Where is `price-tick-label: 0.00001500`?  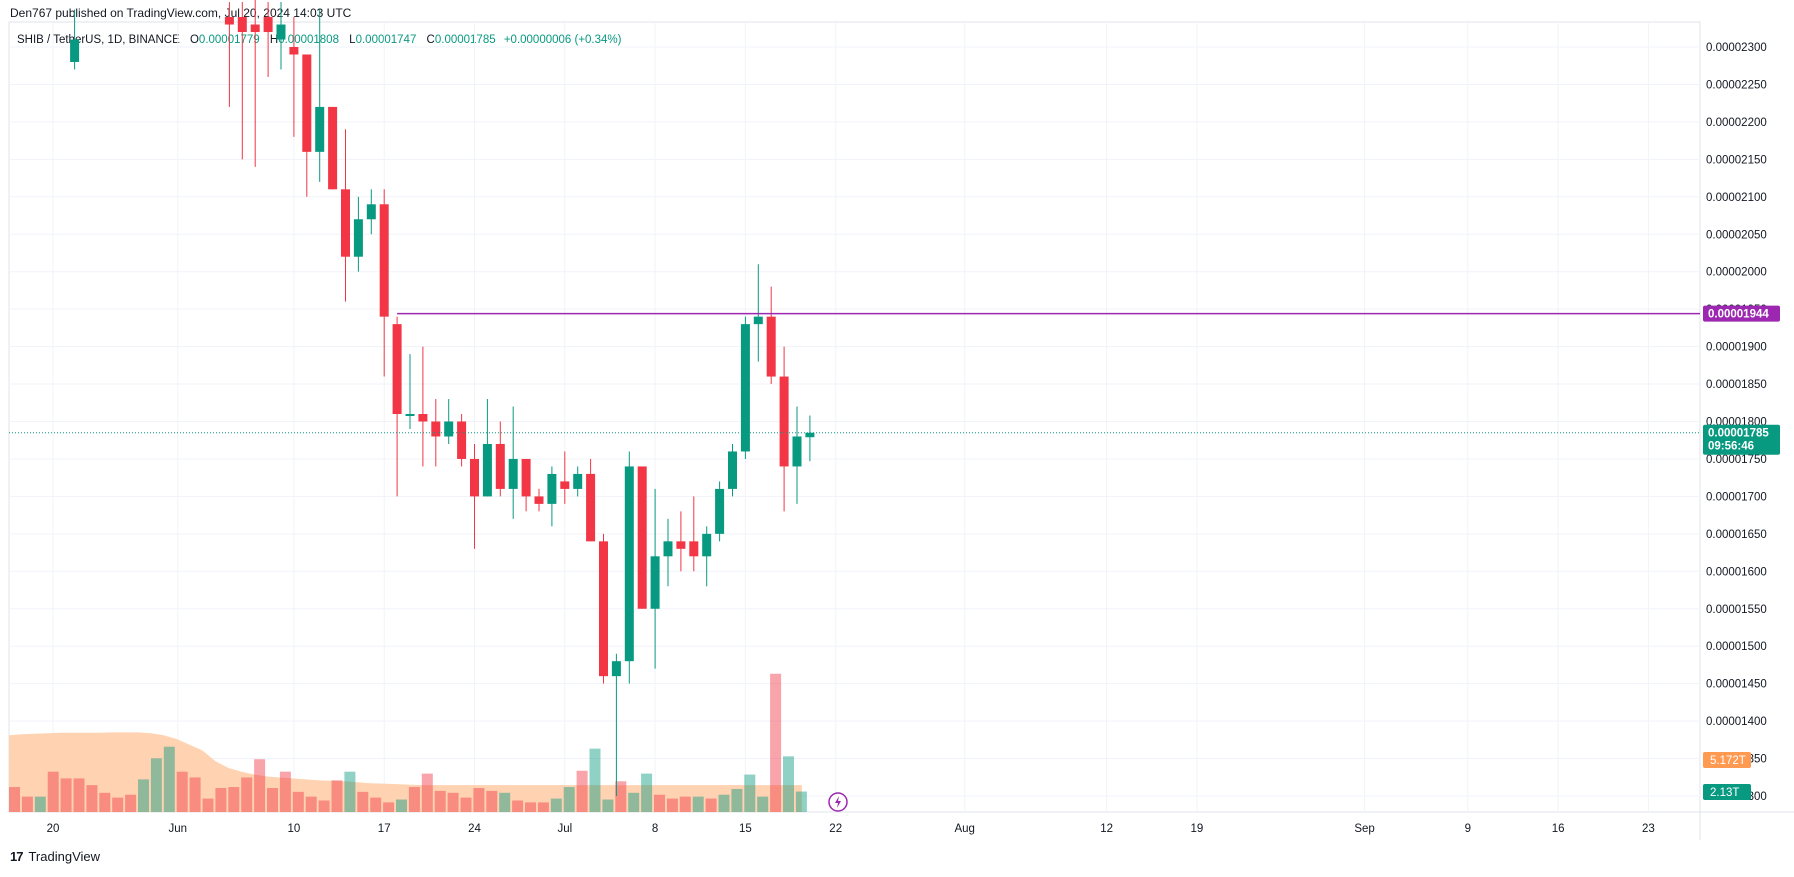
price-tick-label: 0.00001500 is located at coordinates (1736, 647).